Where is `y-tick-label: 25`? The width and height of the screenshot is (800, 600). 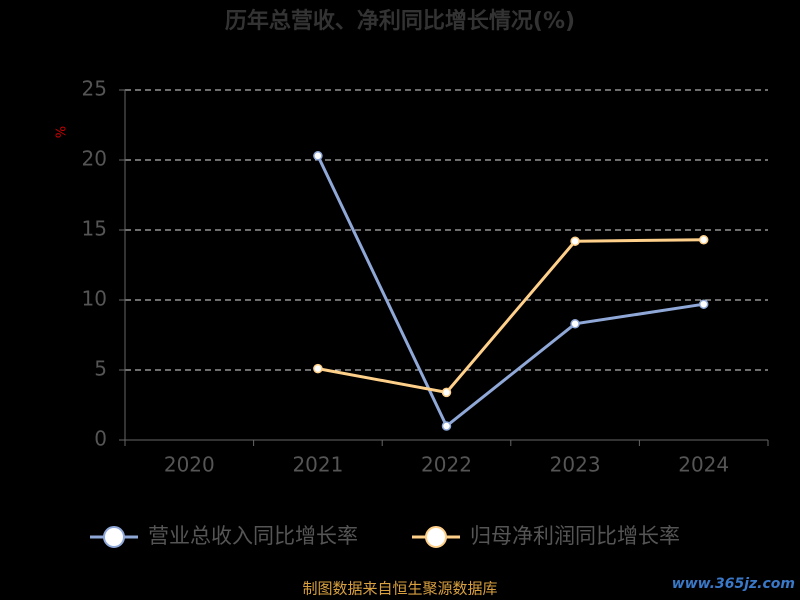
y-tick-label: 25 is located at coordinates (94, 89).